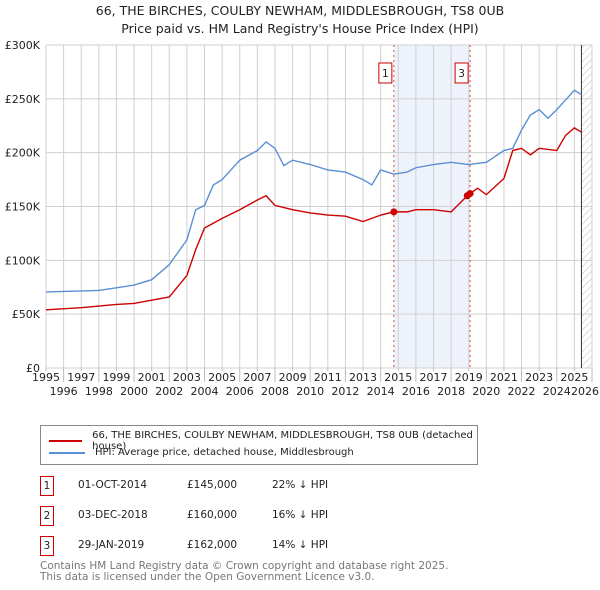 The height and width of the screenshot is (590, 600). Describe the element at coordinates (522, 391) in the screenshot. I see `x-tick-label: 2022` at that location.